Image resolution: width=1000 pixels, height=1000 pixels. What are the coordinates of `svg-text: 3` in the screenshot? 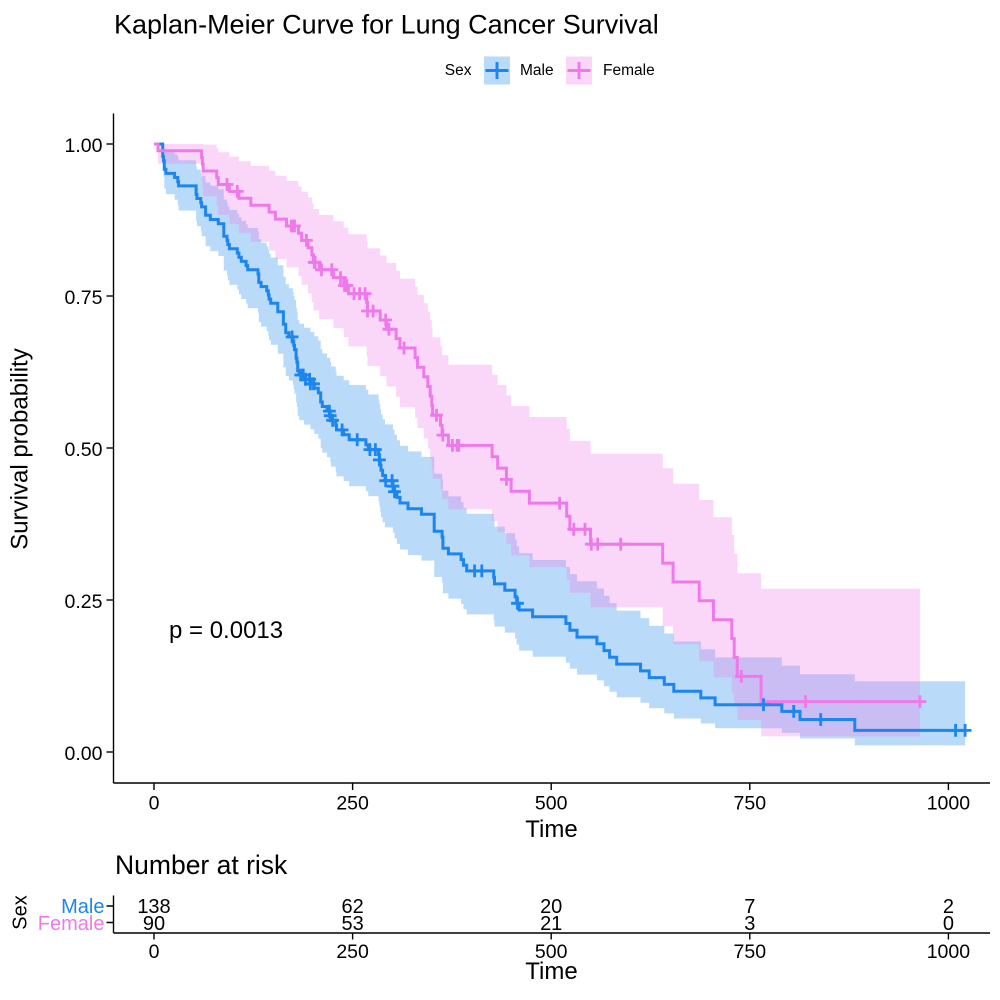 It's located at (749, 924).